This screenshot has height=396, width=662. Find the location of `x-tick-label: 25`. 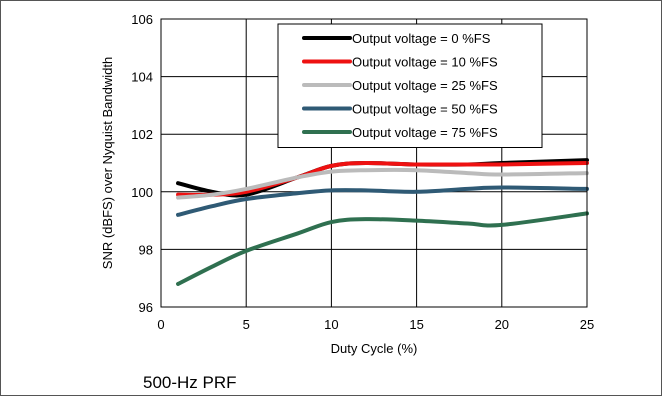

x-tick-label: 25 is located at coordinates (587, 324).